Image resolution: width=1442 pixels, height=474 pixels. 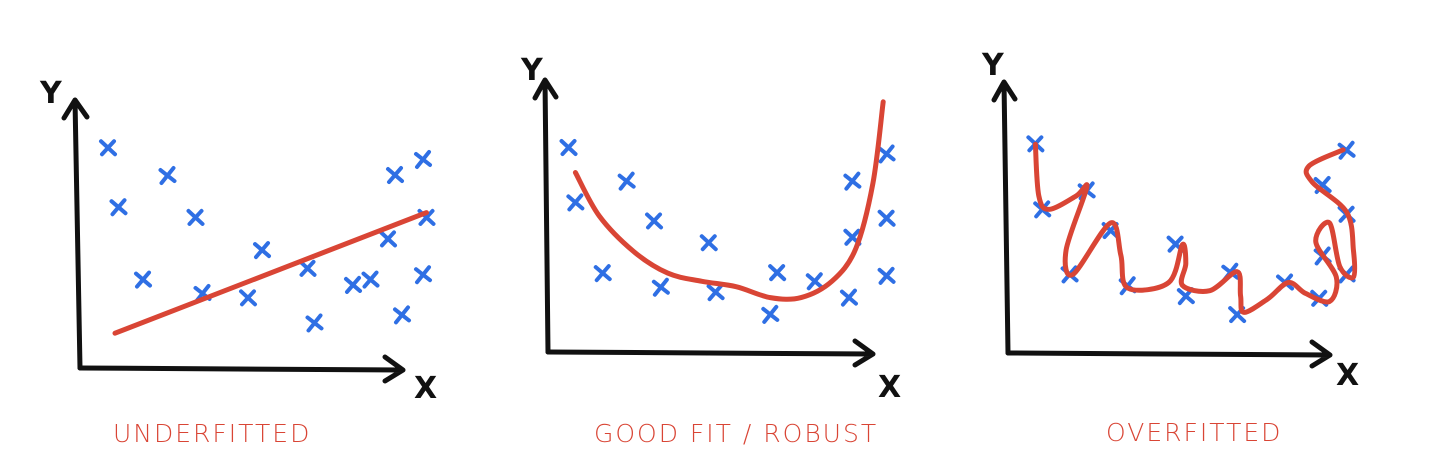 I want to click on panel-caption: UNDERFITTED, so click(x=212, y=433).